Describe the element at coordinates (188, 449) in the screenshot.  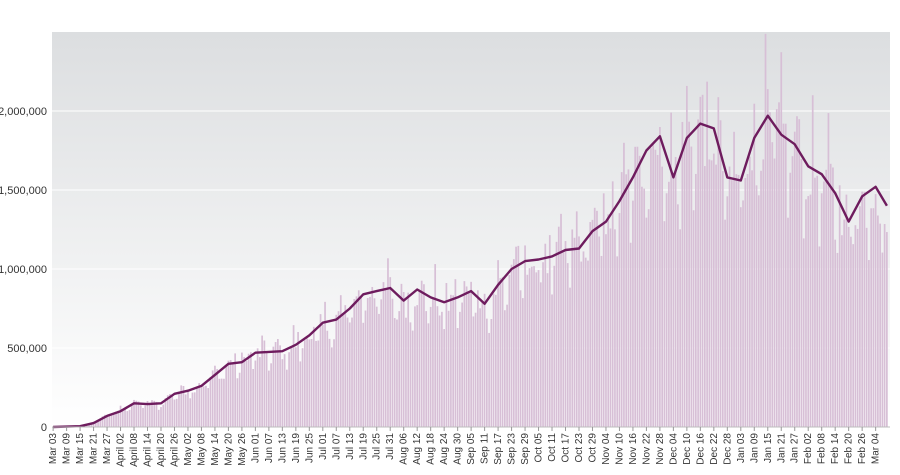
I see `x-tick-label: May 02` at that location.